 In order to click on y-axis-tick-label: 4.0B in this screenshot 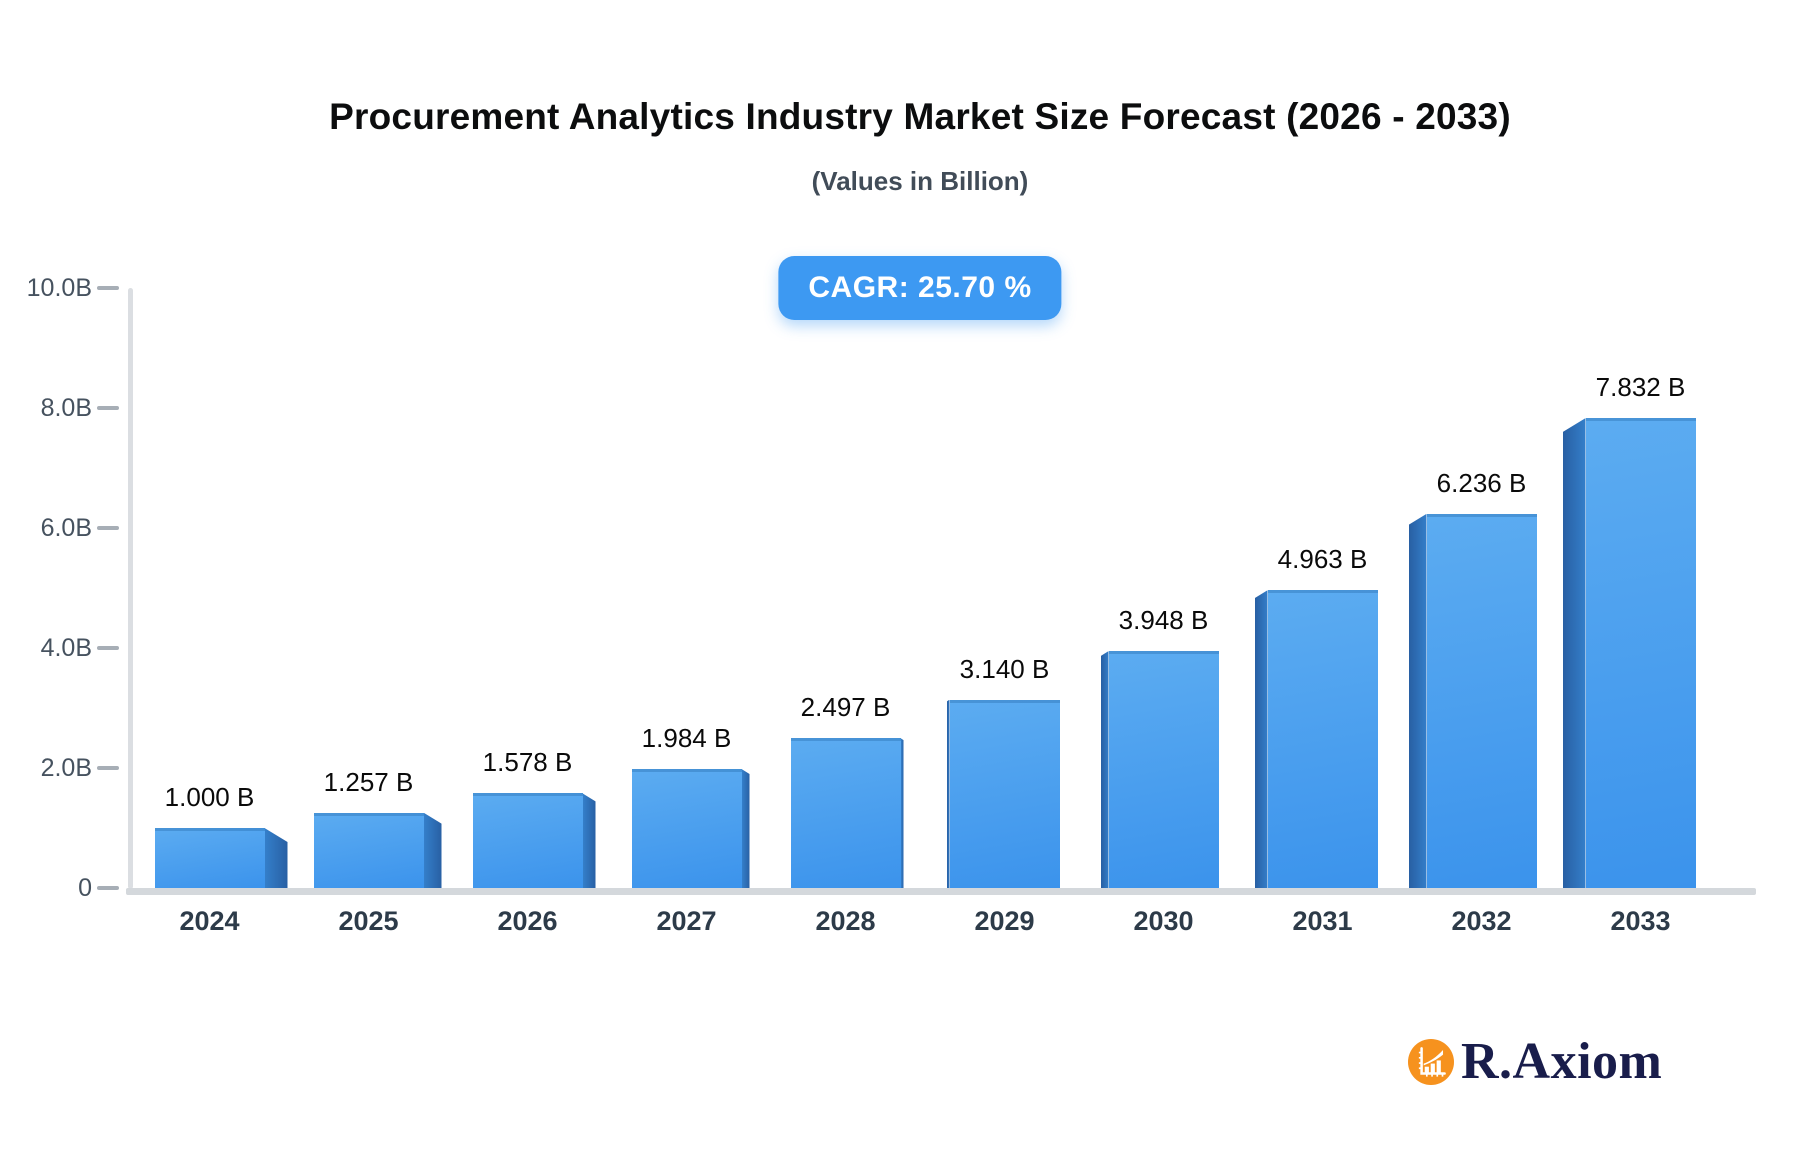, I will do `click(66, 648)`.